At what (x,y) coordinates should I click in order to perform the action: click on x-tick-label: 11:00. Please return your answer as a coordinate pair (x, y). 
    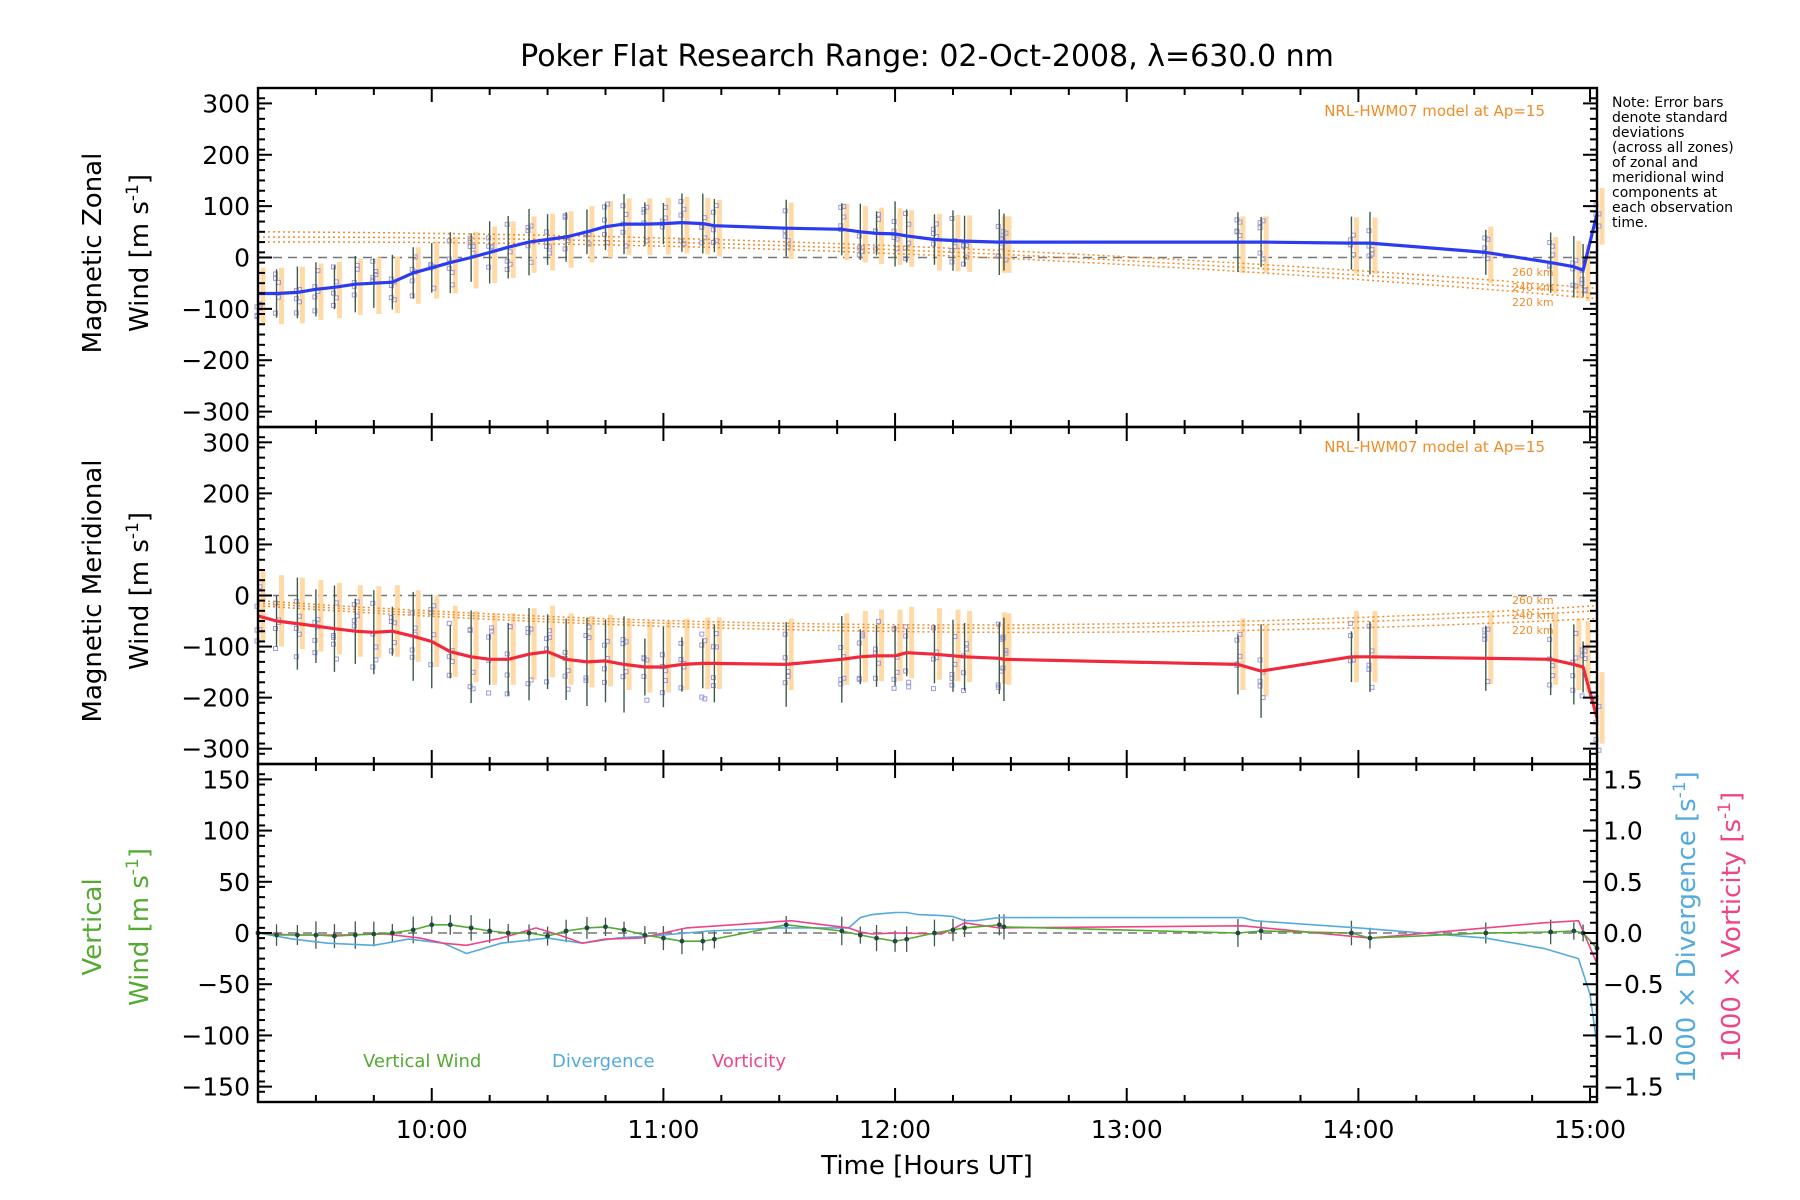
    Looking at the image, I should click on (663, 1129).